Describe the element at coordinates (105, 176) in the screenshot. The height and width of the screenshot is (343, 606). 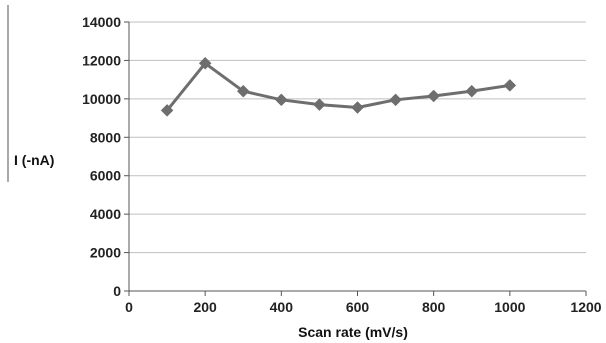
I see `y-tick-label: 6000` at that location.